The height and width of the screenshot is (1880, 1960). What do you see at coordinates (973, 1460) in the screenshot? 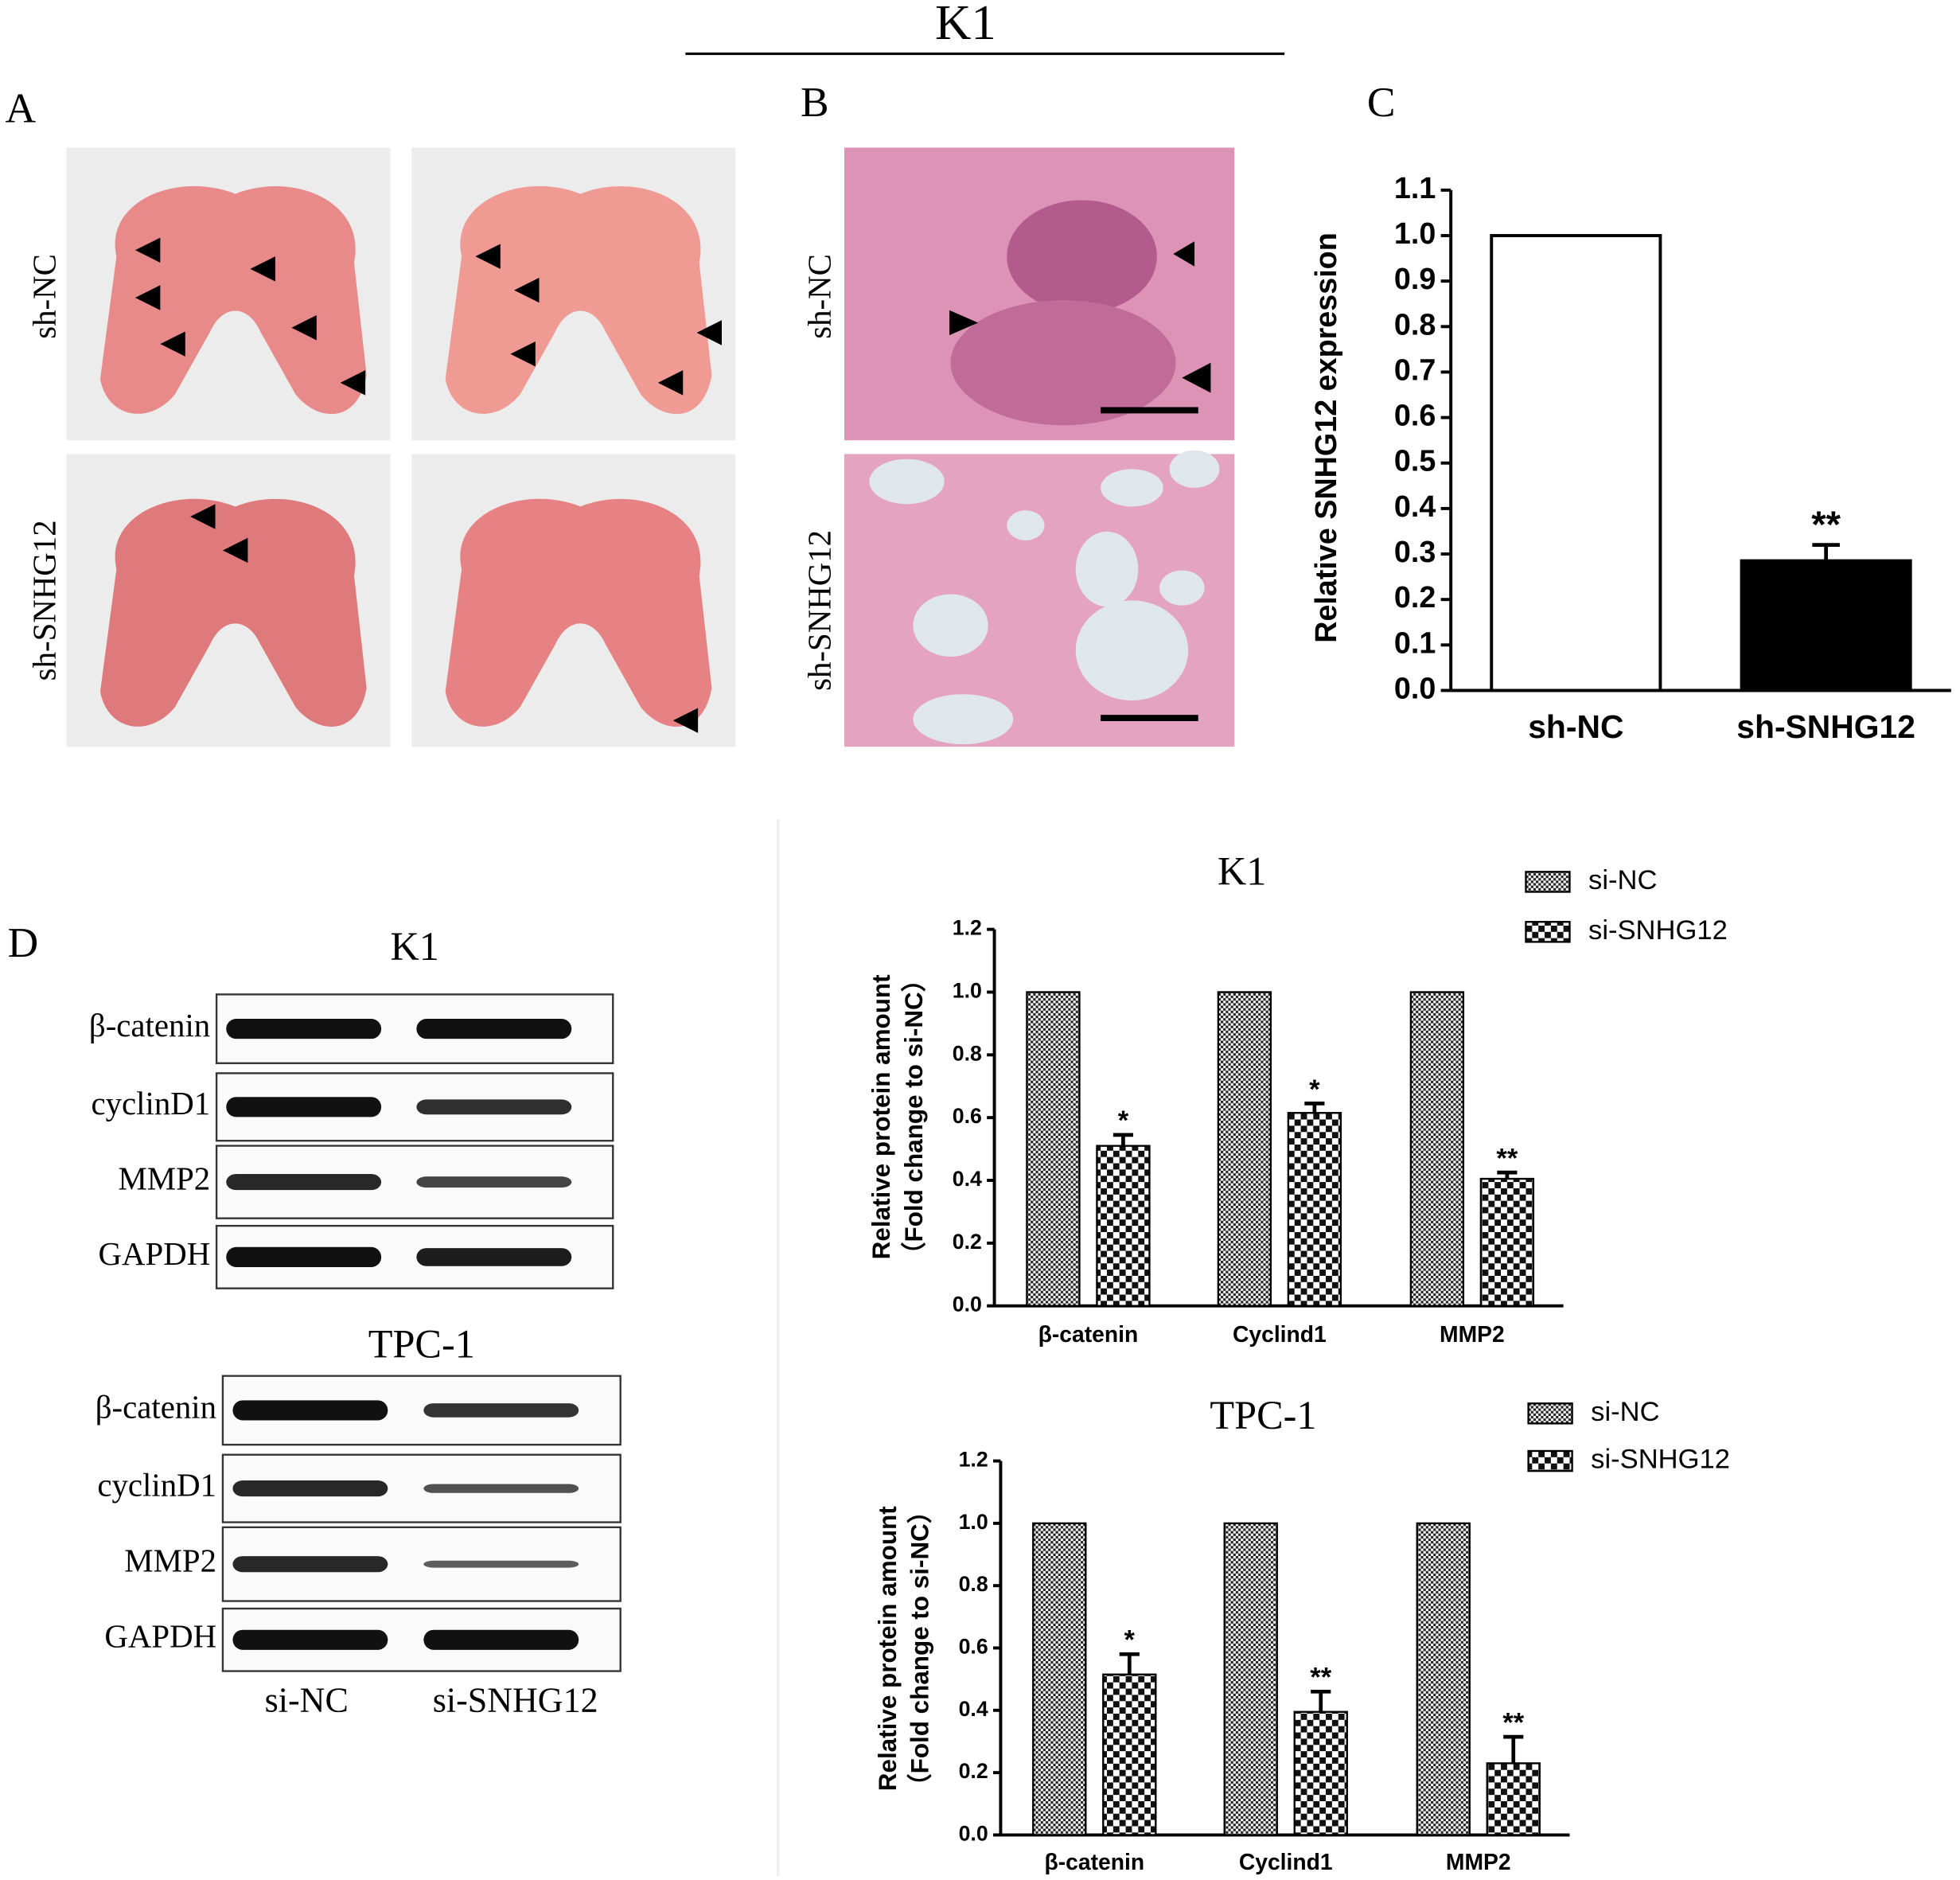
I see `y-tick-label: 1.2` at bounding box center [973, 1460].